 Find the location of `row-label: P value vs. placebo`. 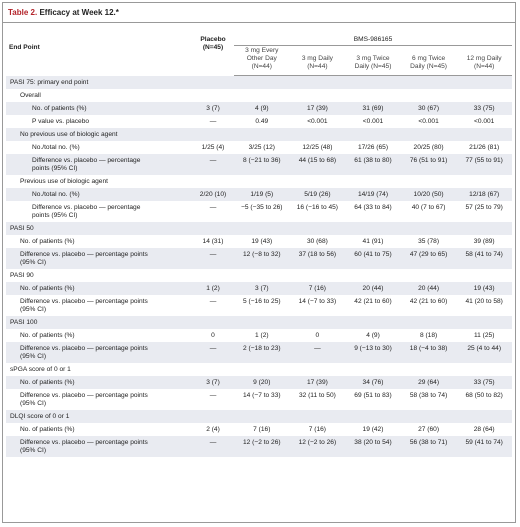

row-label: P value vs. placebo is located at coordinates (61, 121).